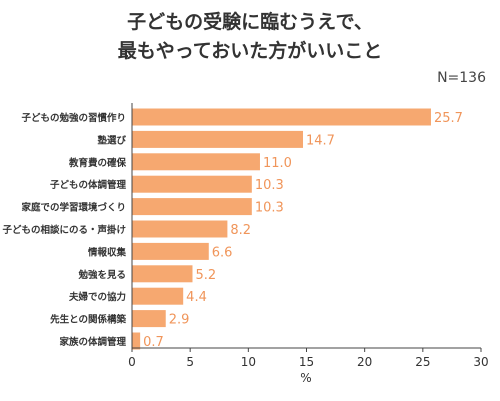  Describe the element at coordinates (320, 140) in the screenshot. I see `value-label: 14.7` at that location.